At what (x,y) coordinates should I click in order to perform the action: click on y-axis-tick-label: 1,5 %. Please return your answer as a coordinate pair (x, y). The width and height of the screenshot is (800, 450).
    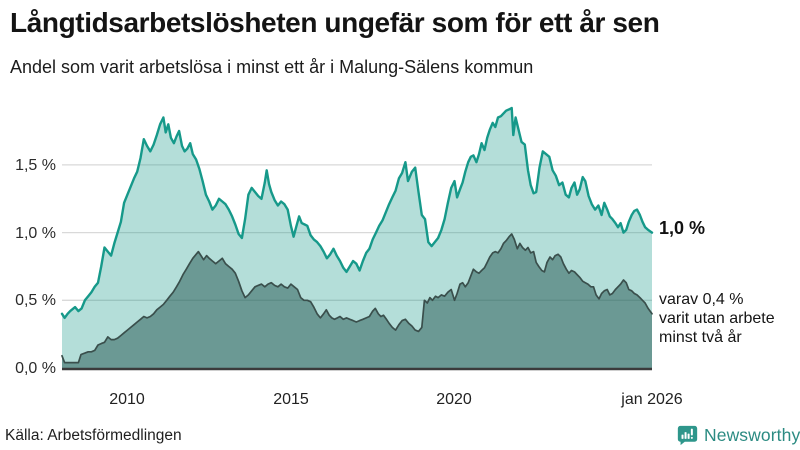
    Looking at the image, I should click on (35, 165).